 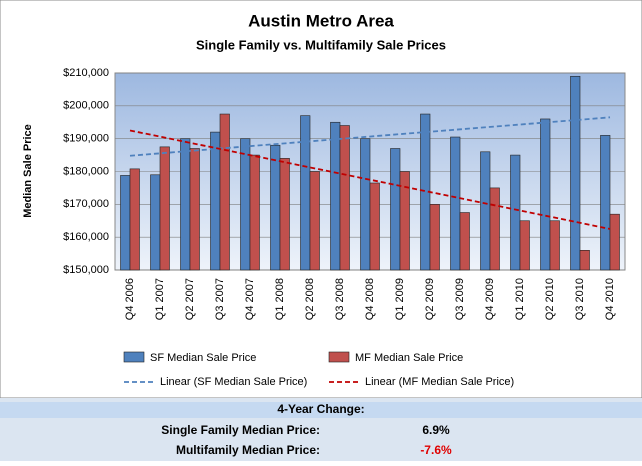 What do you see at coordinates (233, 382) in the screenshot?
I see `legend-label: Linear (SF Median Sale Price)` at bounding box center [233, 382].